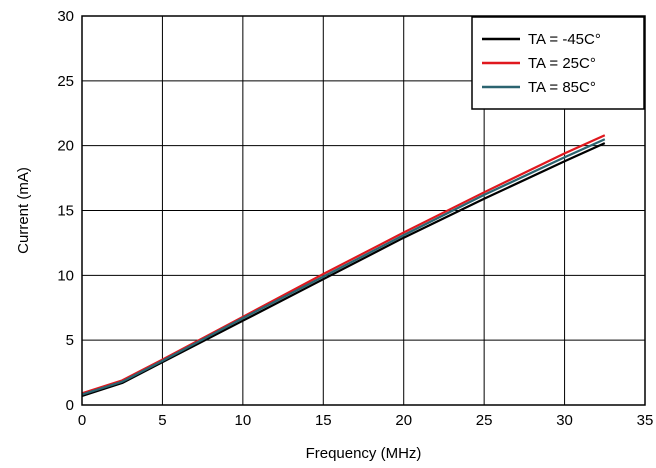 This screenshot has height=468, width=656. What do you see at coordinates (564, 39) in the screenshot?
I see `legend-entry-0: TA = -45C°` at bounding box center [564, 39].